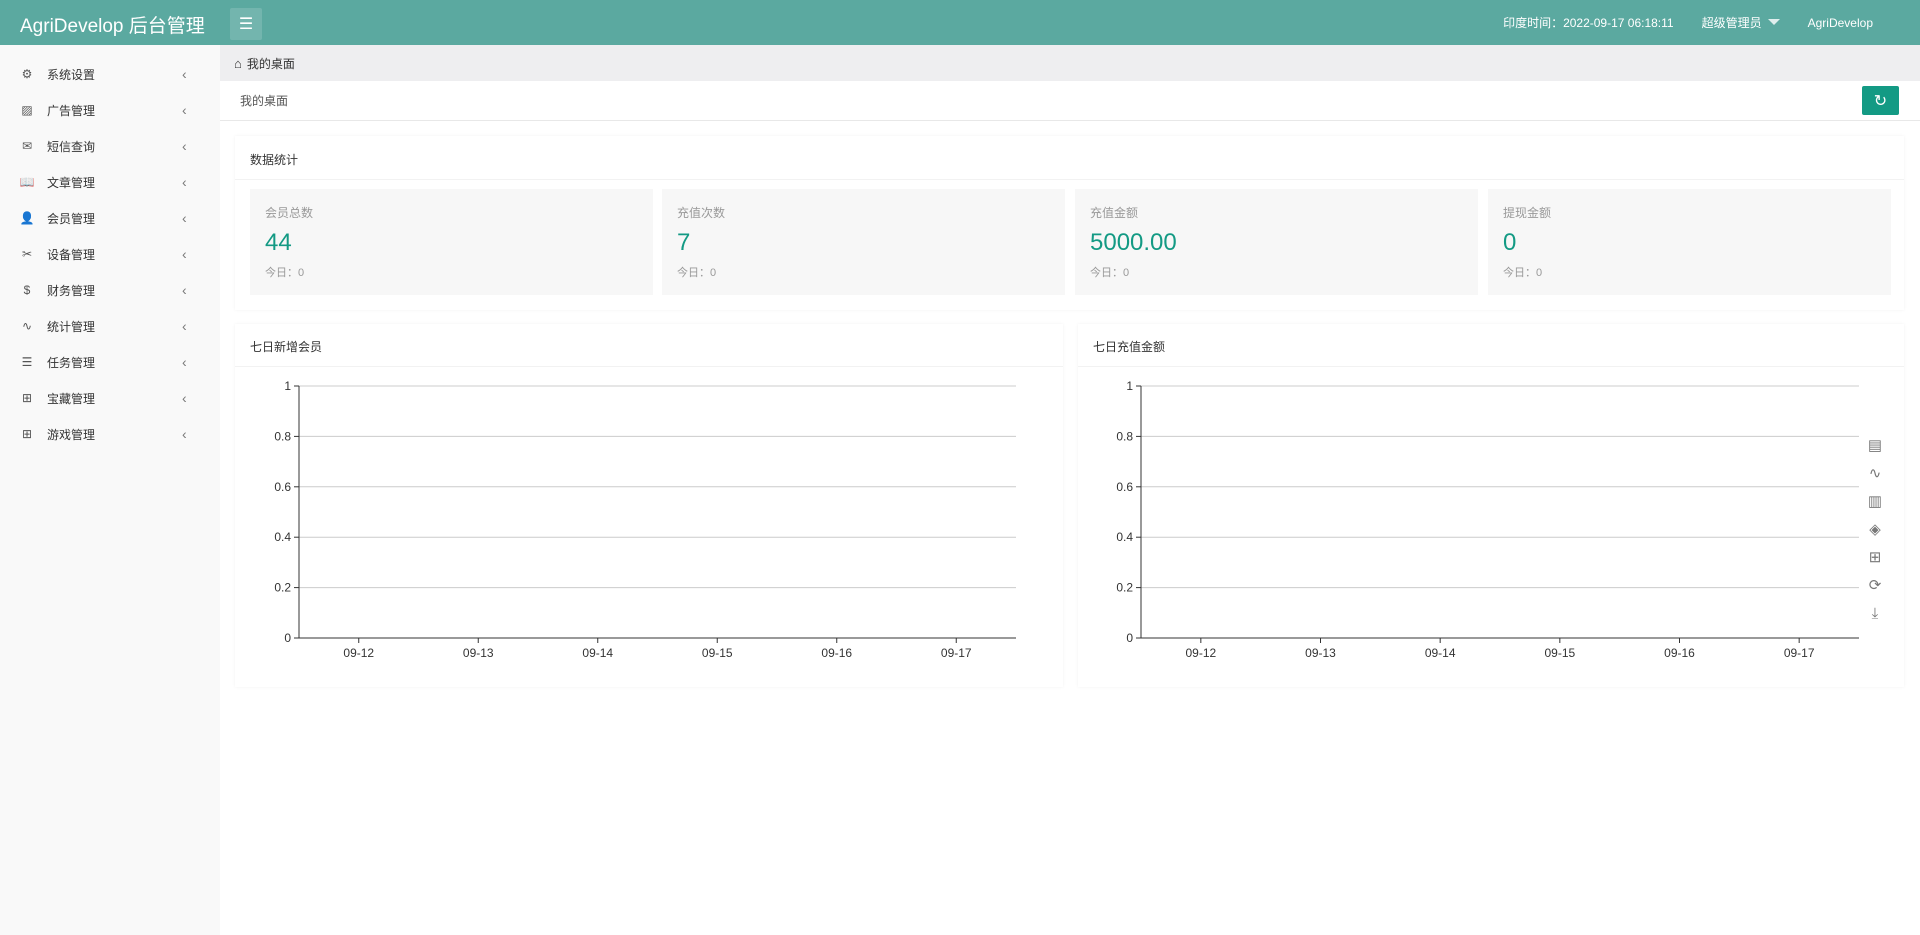 Image resolution: width=1920 pixels, height=935 pixels. I want to click on sidebar-item-label: 统计管理, so click(71, 326).